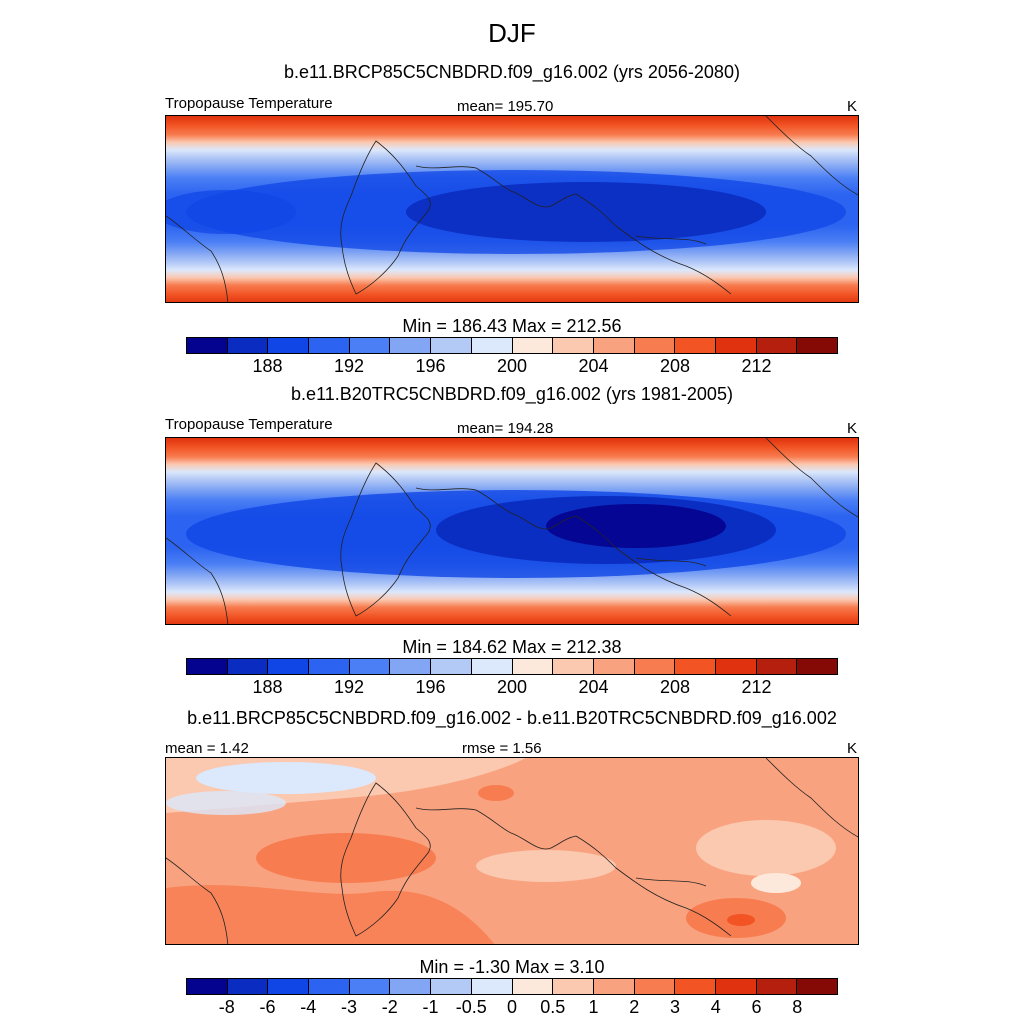  Describe the element at coordinates (553, 1007) in the screenshot. I see `colorbar-tick-label: 0.5` at that location.